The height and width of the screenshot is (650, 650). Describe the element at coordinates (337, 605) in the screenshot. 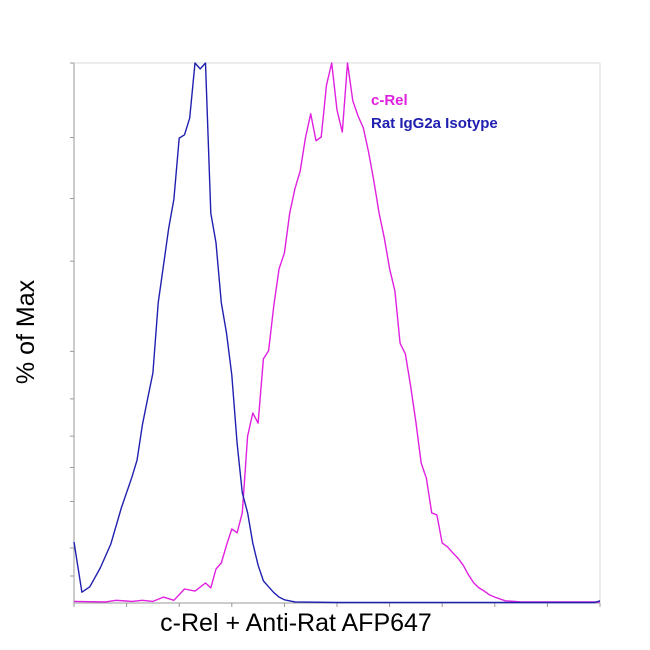

I see `x-axis-ticks` at that location.